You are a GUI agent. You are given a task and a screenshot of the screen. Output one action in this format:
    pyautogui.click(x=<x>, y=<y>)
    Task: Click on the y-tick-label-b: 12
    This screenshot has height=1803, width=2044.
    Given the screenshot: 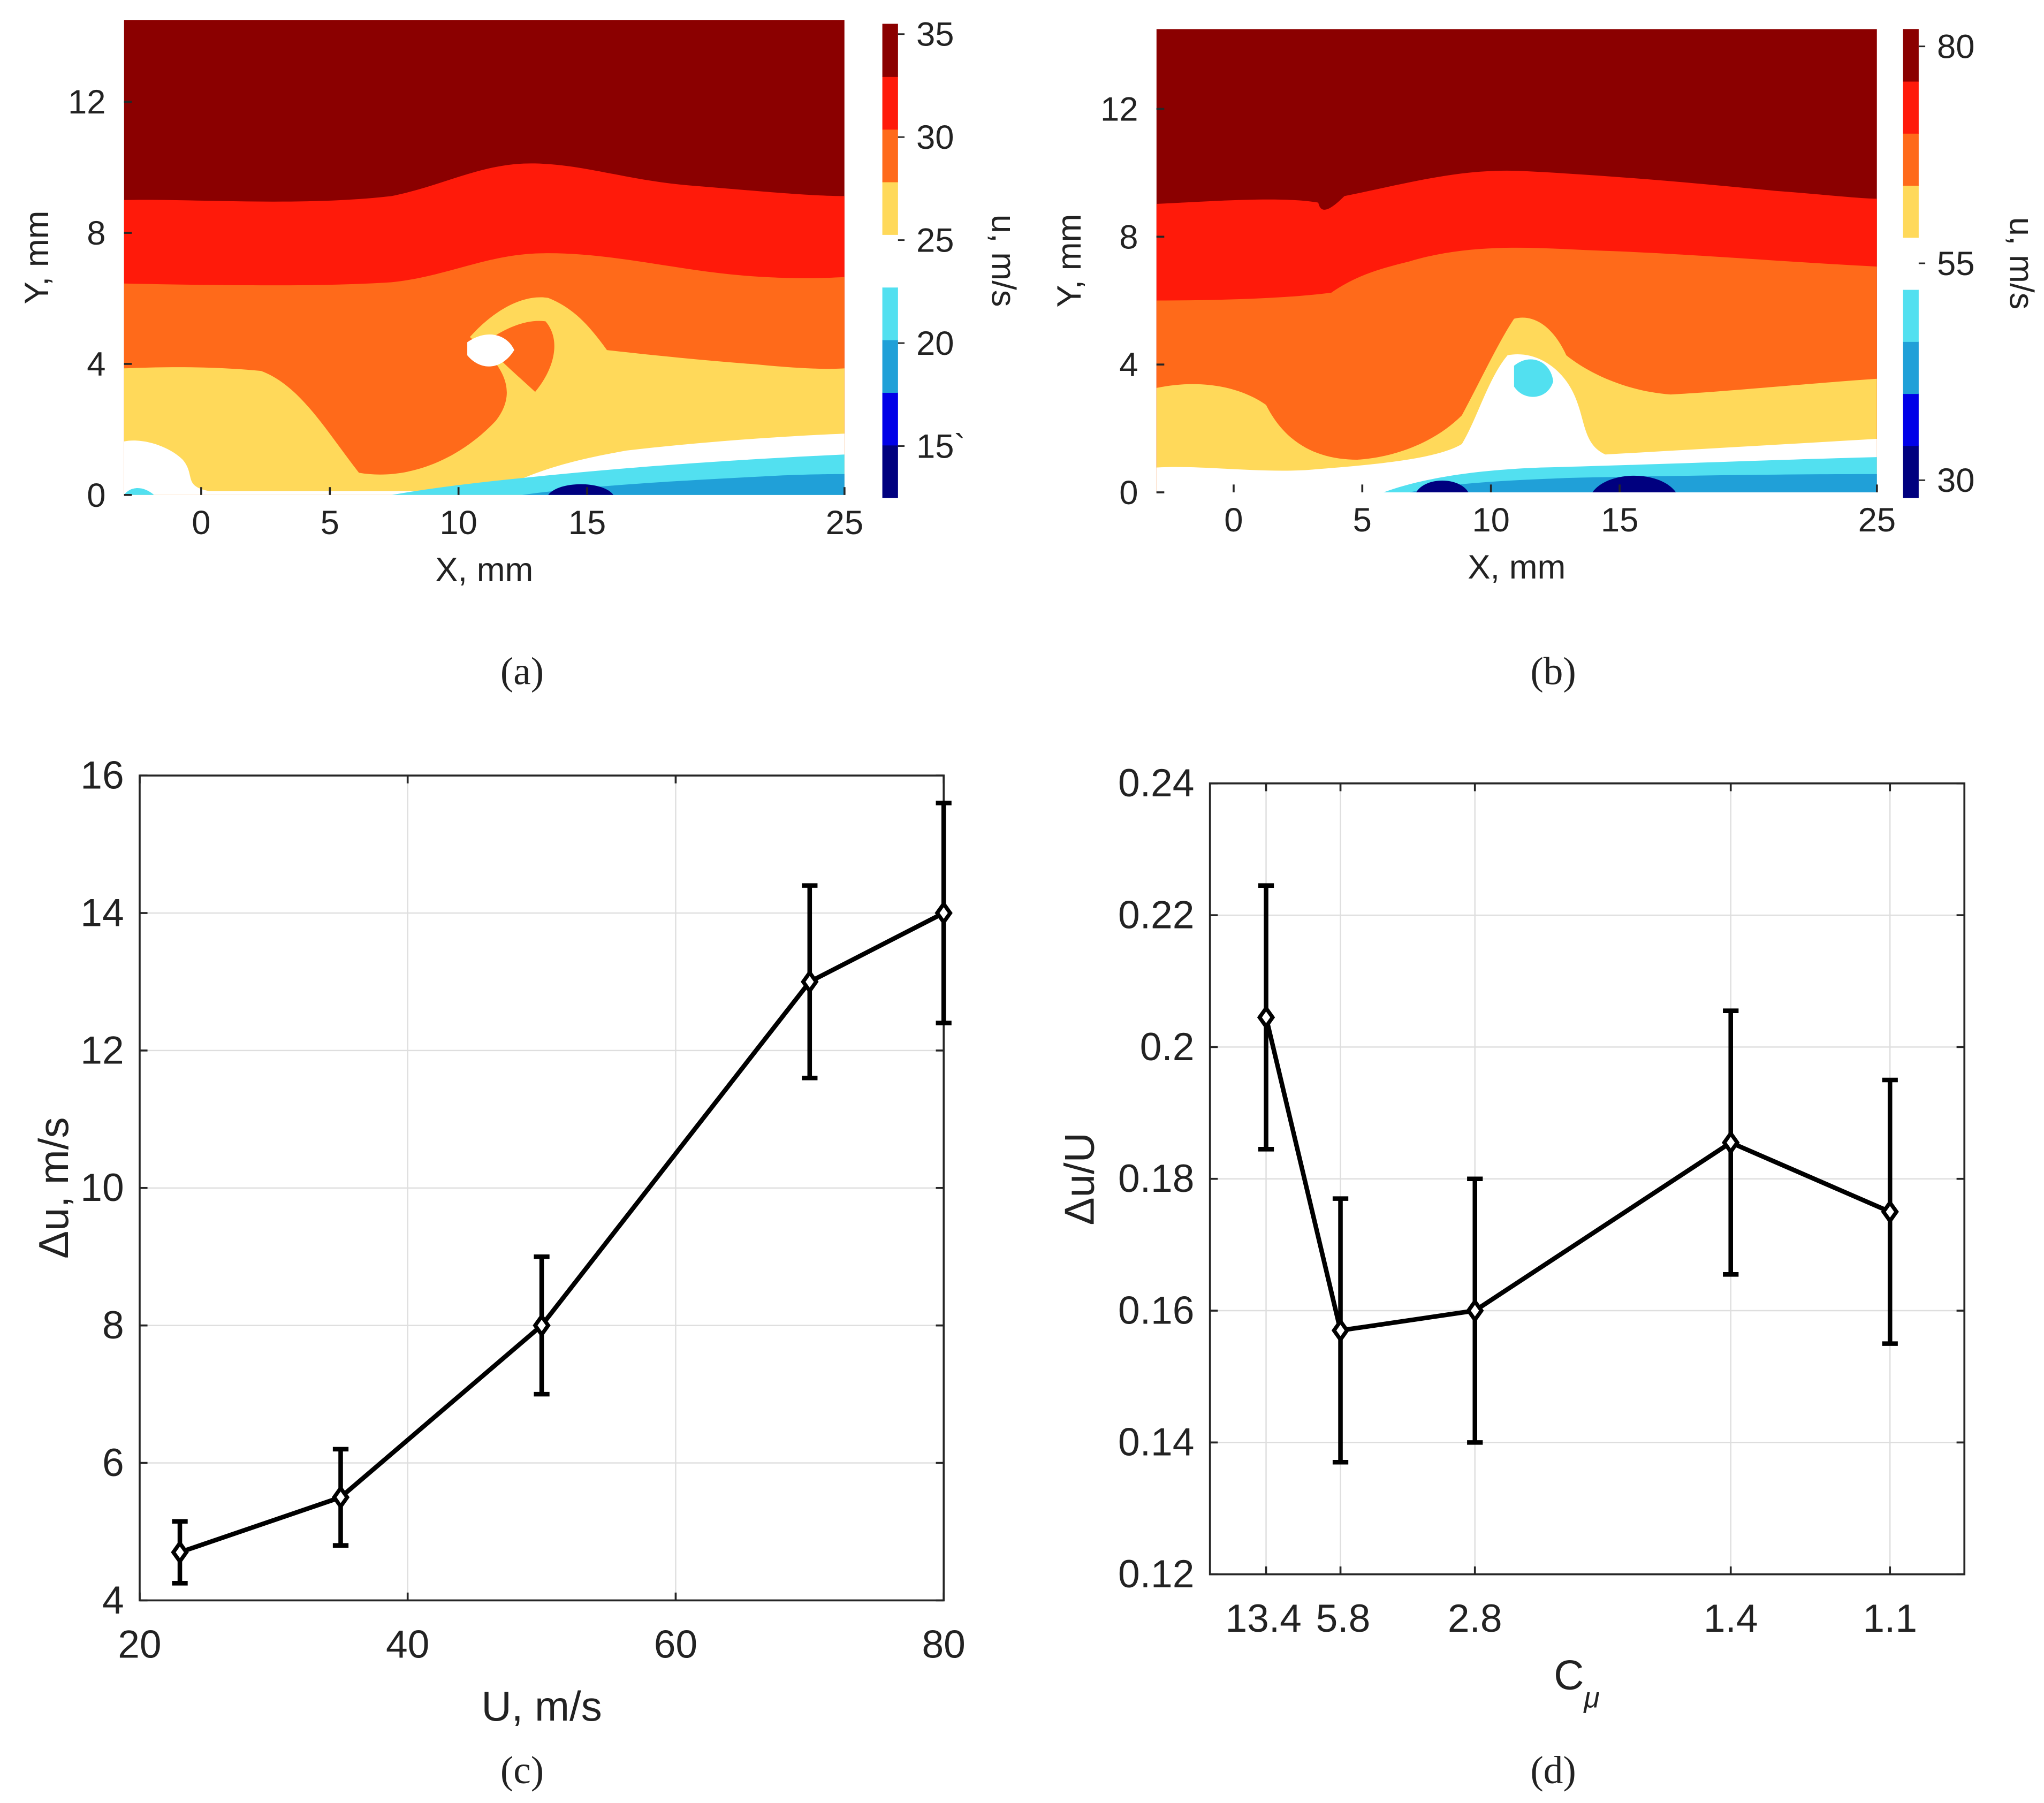 What is the action you would take?
    pyautogui.click(x=1119, y=109)
    